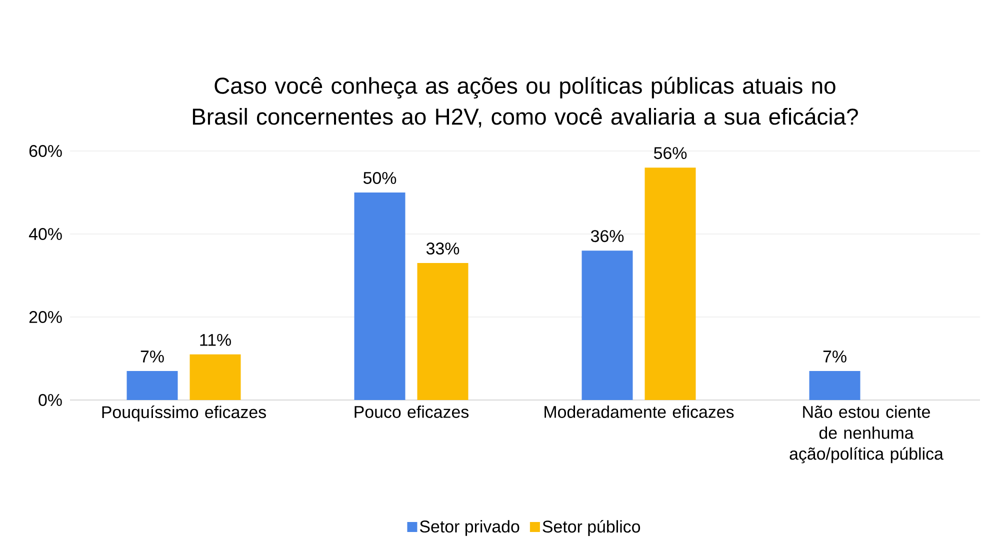 Image resolution: width=984 pixels, height=541 pixels. What do you see at coordinates (215, 340) in the screenshot?
I see `data-label: 11%` at bounding box center [215, 340].